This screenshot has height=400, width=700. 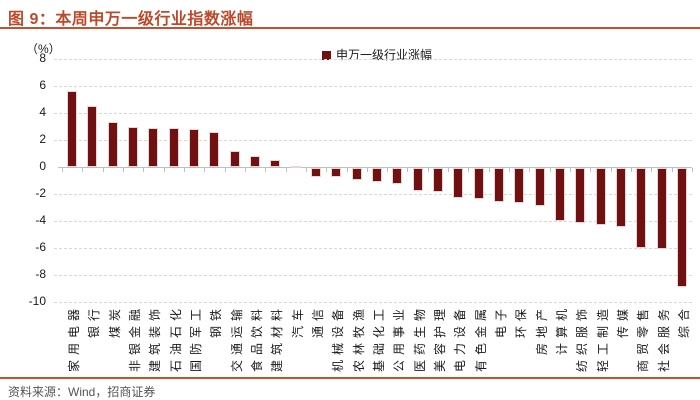 I want to click on x-axis-label-text: 综合, so click(x=683, y=321).